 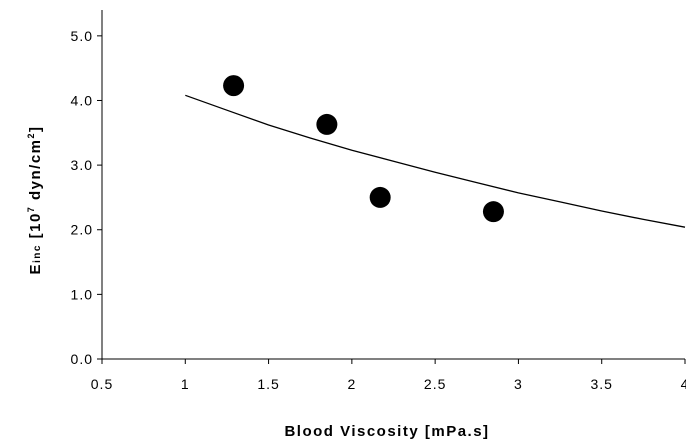 What do you see at coordinates (268, 384) in the screenshot?
I see `x-tick-label: 1.5` at bounding box center [268, 384].